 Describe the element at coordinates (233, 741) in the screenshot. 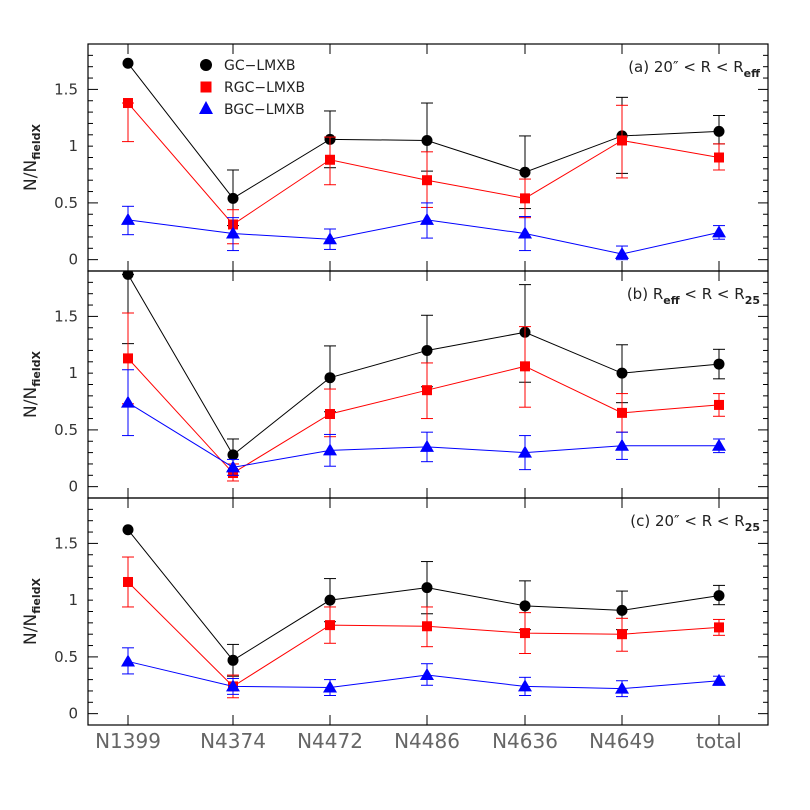

I see `x-category-label: N4374` at that location.